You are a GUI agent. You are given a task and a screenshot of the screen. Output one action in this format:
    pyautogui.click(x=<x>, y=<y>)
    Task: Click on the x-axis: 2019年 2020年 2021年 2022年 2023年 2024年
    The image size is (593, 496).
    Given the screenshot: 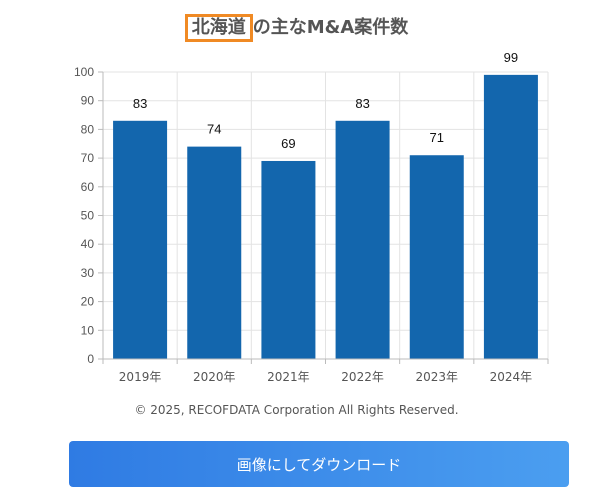 What is the action you would take?
    pyautogui.click(x=325, y=371)
    